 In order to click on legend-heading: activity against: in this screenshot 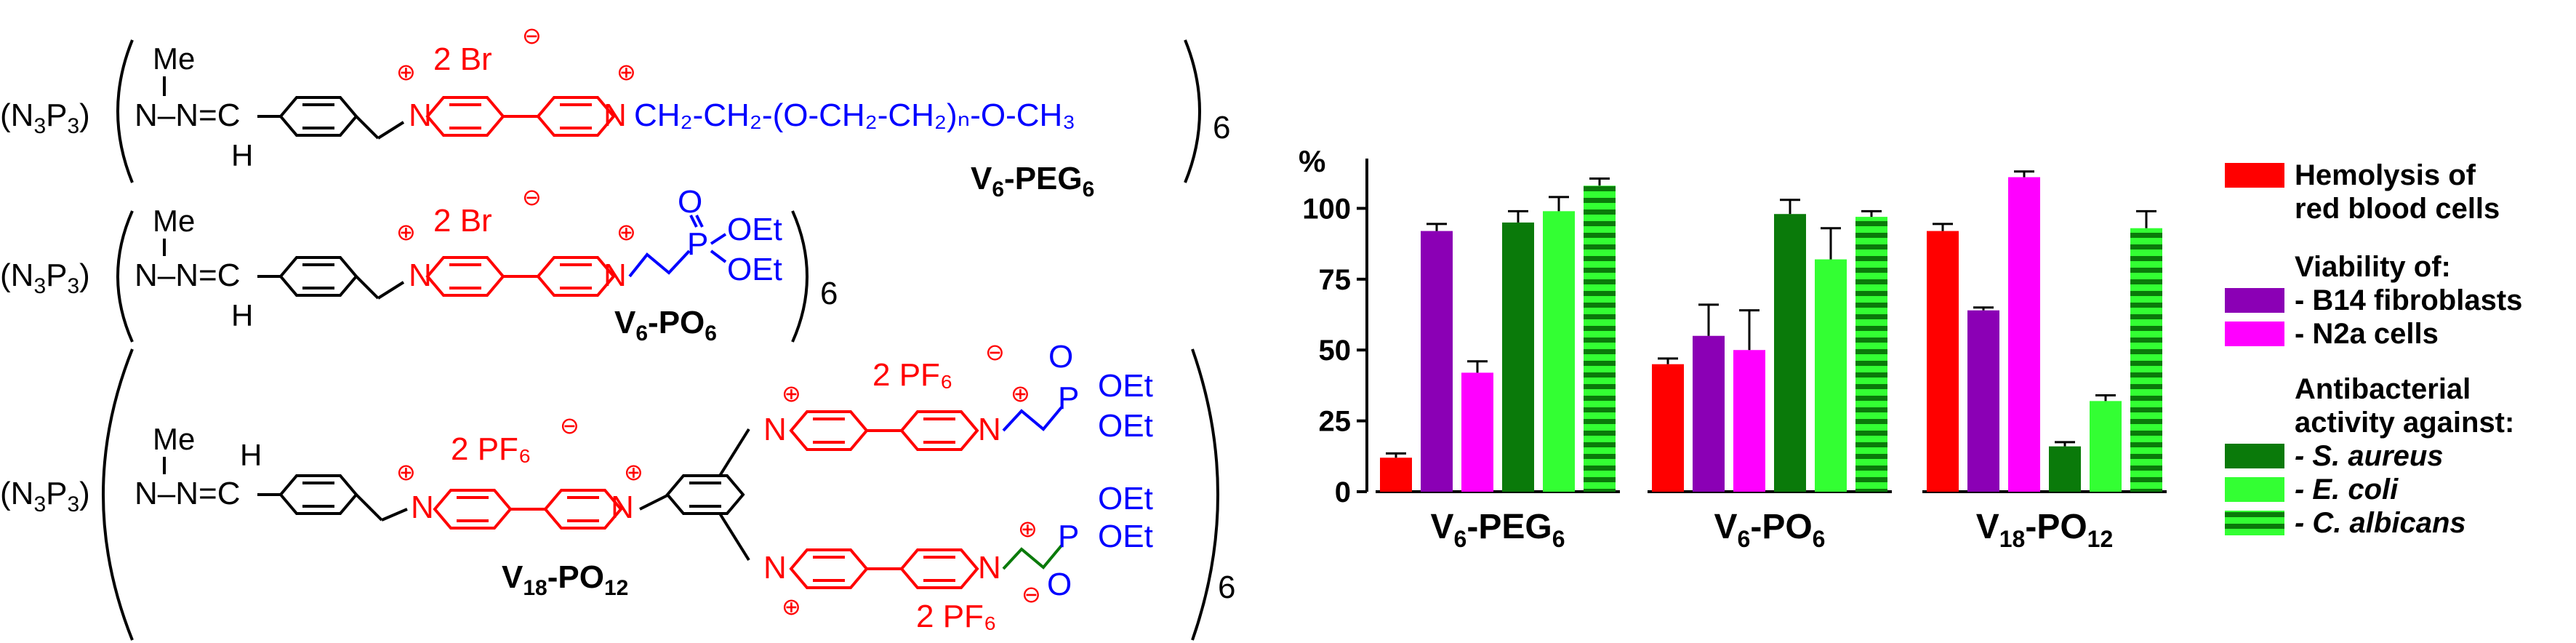, I will do `click(2405, 423)`.